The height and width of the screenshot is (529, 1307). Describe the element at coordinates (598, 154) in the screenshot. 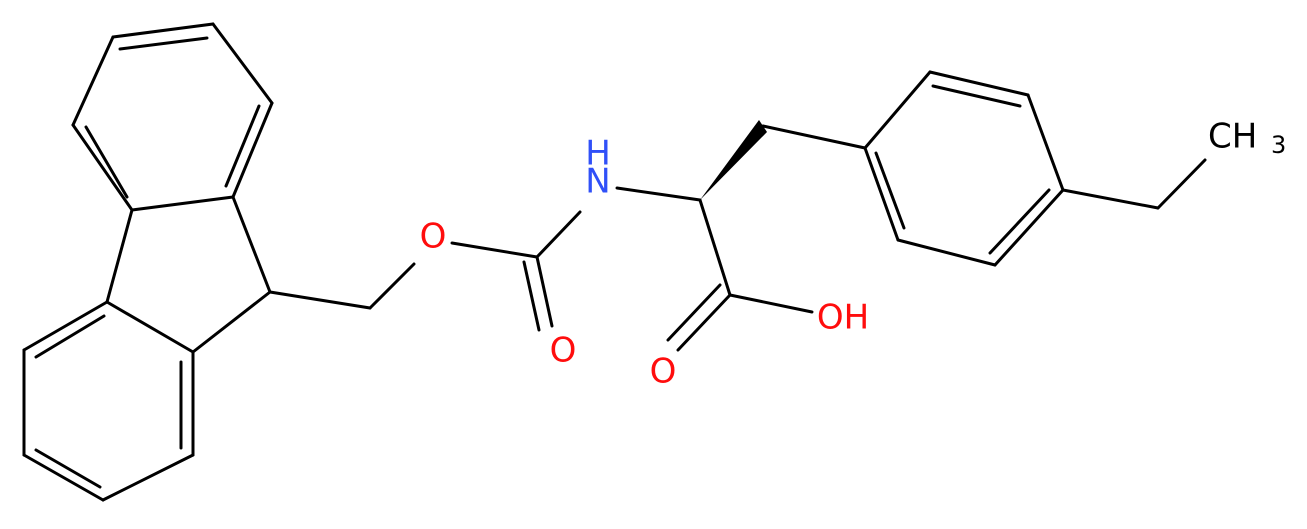

I see `atom-label: H` at that location.